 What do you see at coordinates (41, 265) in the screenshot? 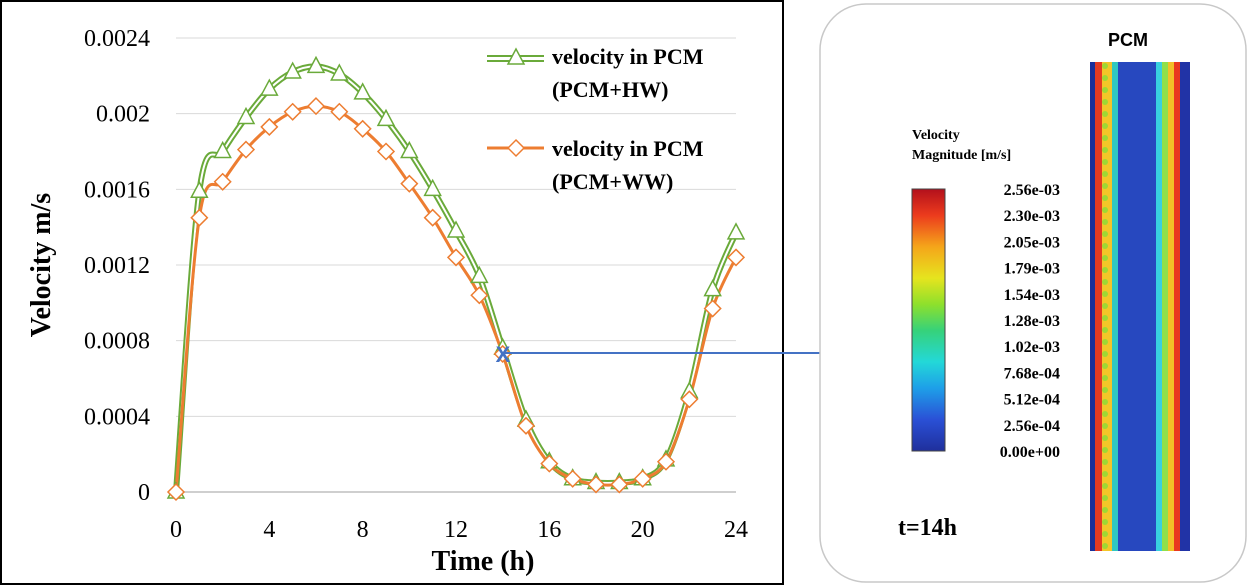
I see `y-axis-label: Velocity m/s` at bounding box center [41, 265].